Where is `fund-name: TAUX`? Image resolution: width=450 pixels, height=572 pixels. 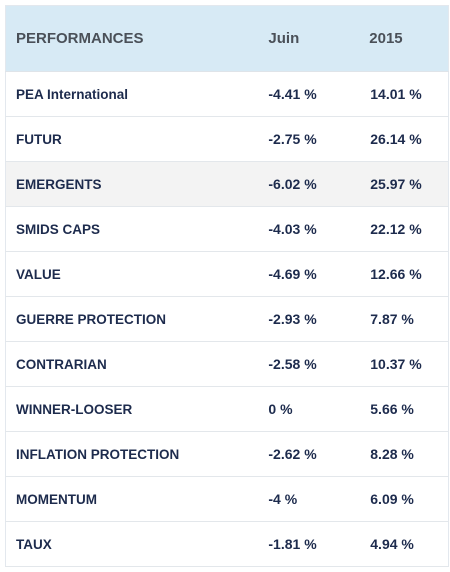
fund-name: TAUX is located at coordinates (131, 544).